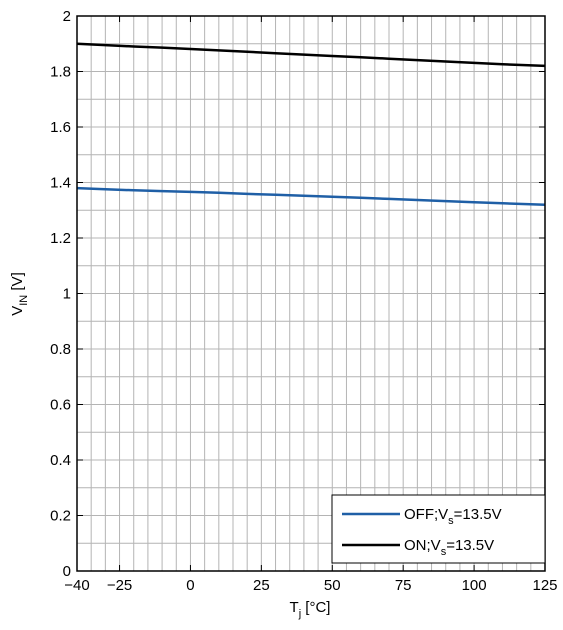 The height and width of the screenshot is (630, 563). Describe the element at coordinates (67, 16) in the screenshot. I see `y-tick-label: 2` at that location.